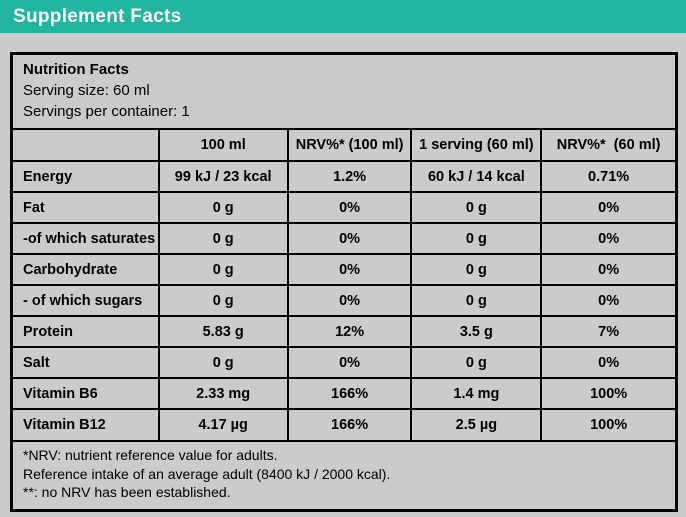 The width and height of the screenshot is (686, 517). Describe the element at coordinates (223, 424) in the screenshot. I see `nutrient-value: 4.17 µg` at that location.